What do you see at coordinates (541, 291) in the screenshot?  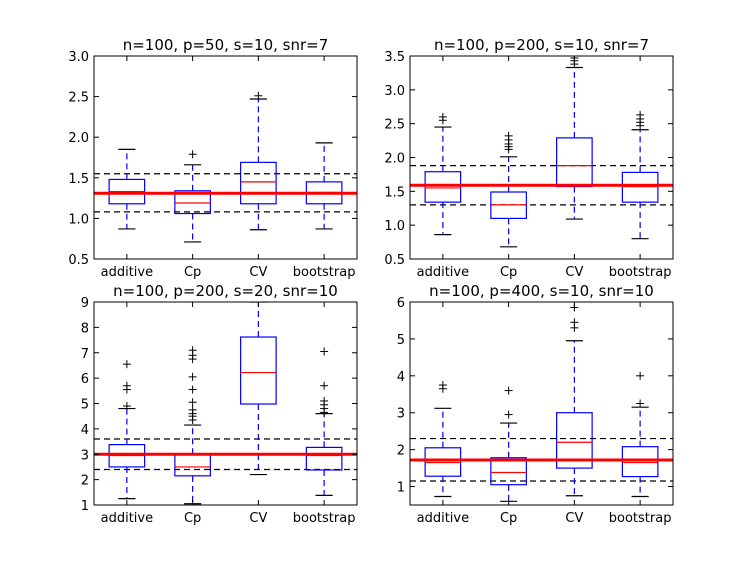 I see `chart-title: n=100, p=400, s=10, snr=10` at bounding box center [541, 291].